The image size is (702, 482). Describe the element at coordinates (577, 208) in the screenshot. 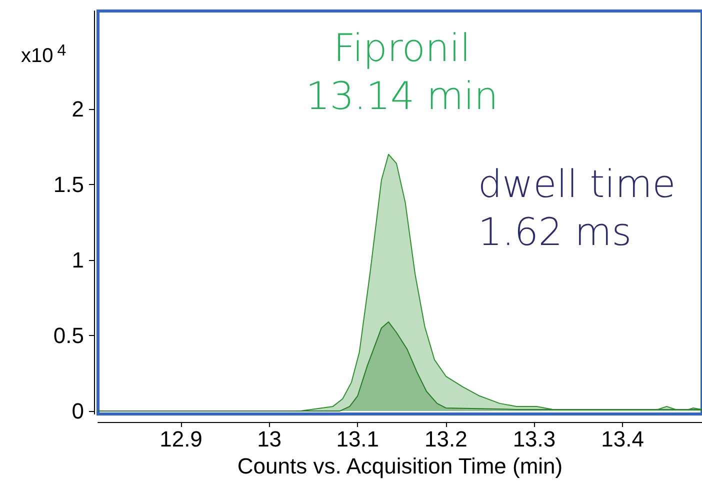

I see `annotation: dwell time 1.62 ms` at that location.